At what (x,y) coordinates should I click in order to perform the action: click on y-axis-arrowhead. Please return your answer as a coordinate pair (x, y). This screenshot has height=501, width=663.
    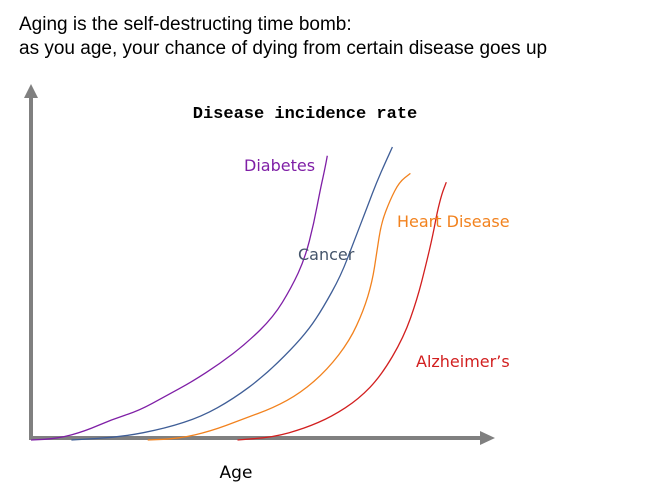
    Looking at the image, I should click on (31, 91).